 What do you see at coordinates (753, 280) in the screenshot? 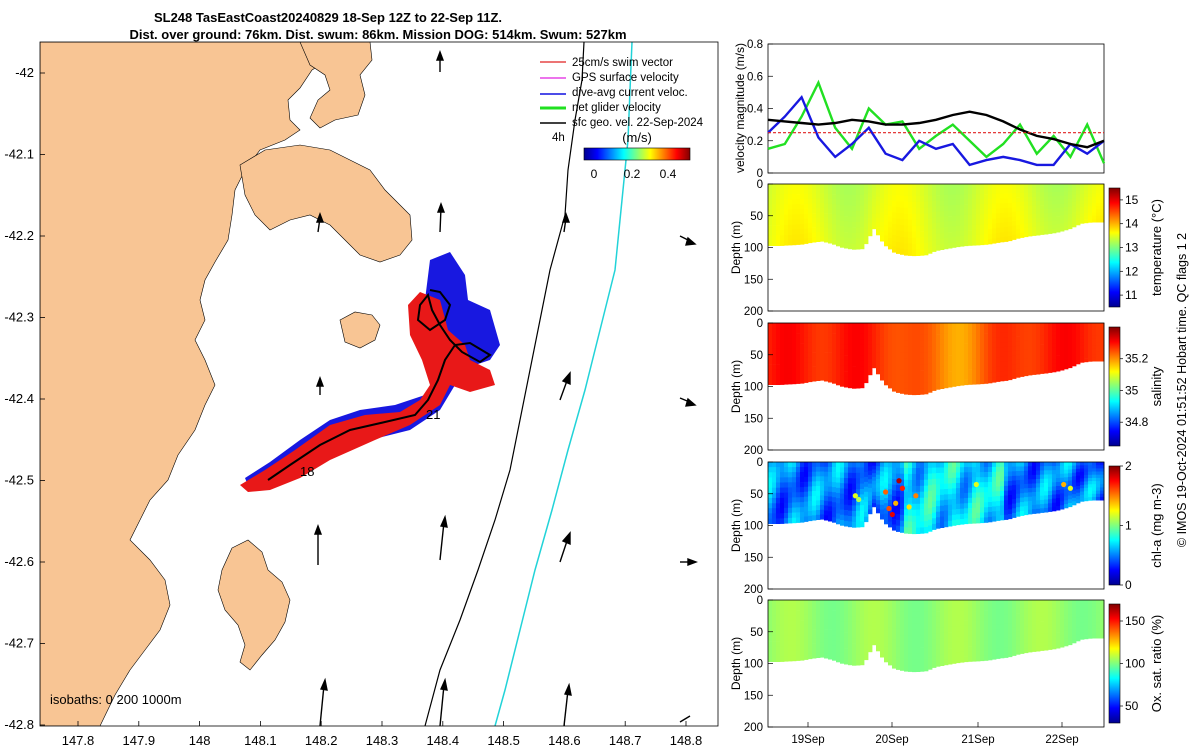
I see `section-ytick-label: 150` at bounding box center [753, 280].